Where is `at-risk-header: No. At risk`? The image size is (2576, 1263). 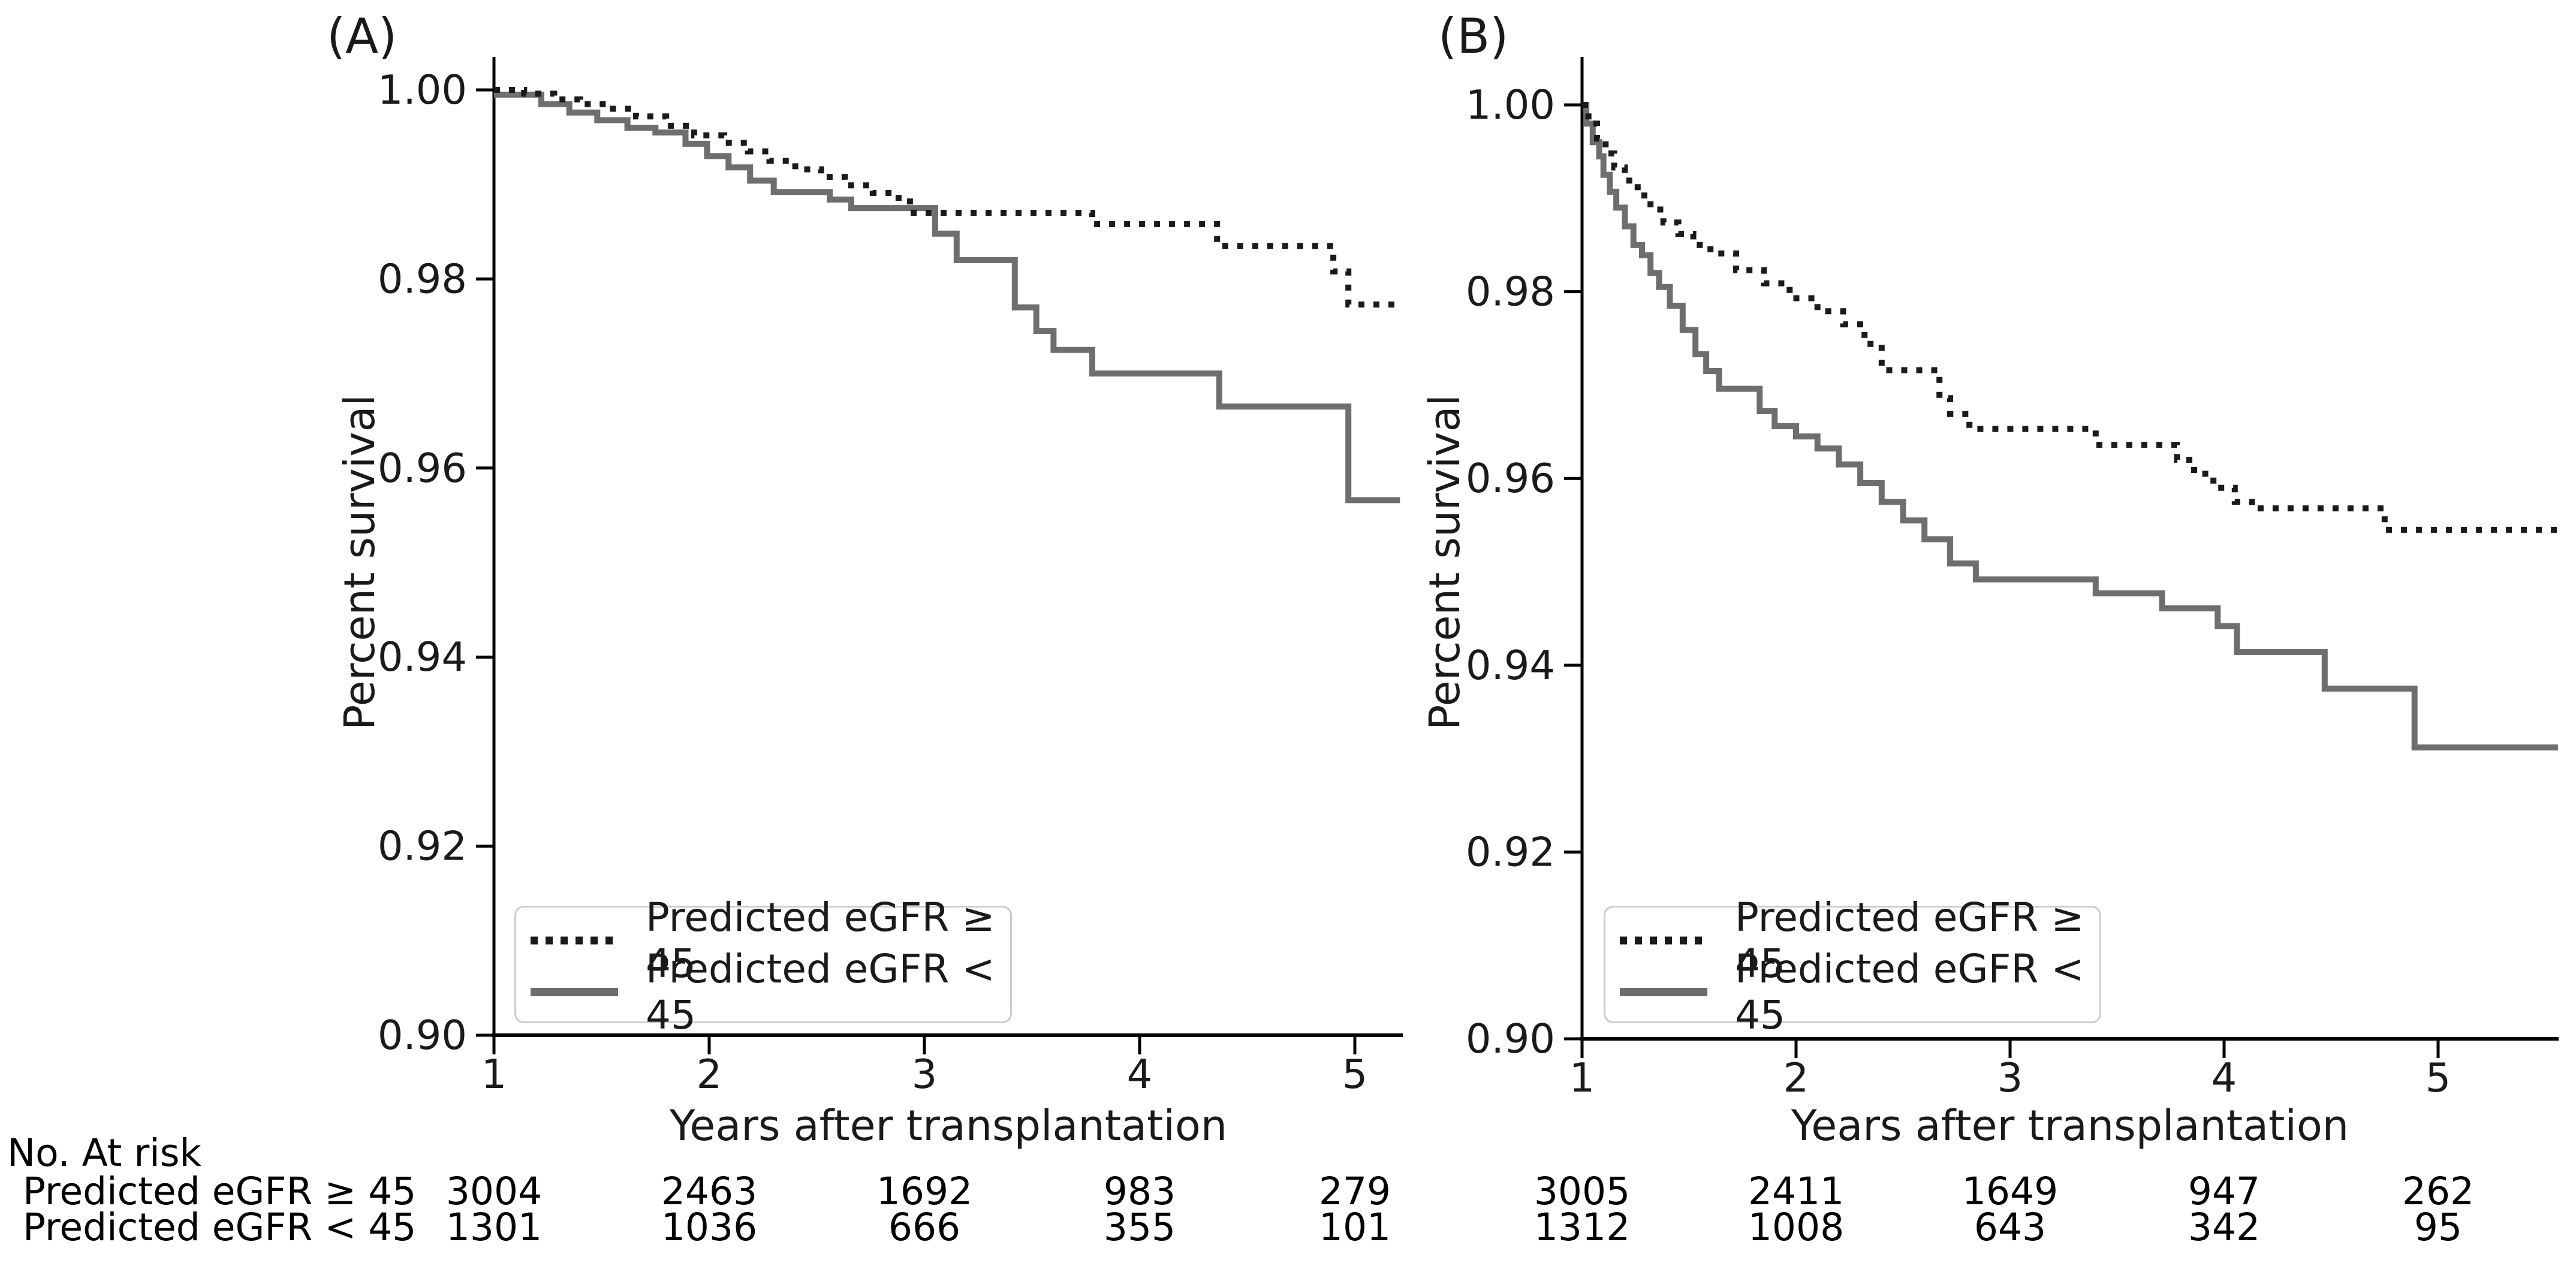 at-risk-header: No. At risk is located at coordinates (104, 1153).